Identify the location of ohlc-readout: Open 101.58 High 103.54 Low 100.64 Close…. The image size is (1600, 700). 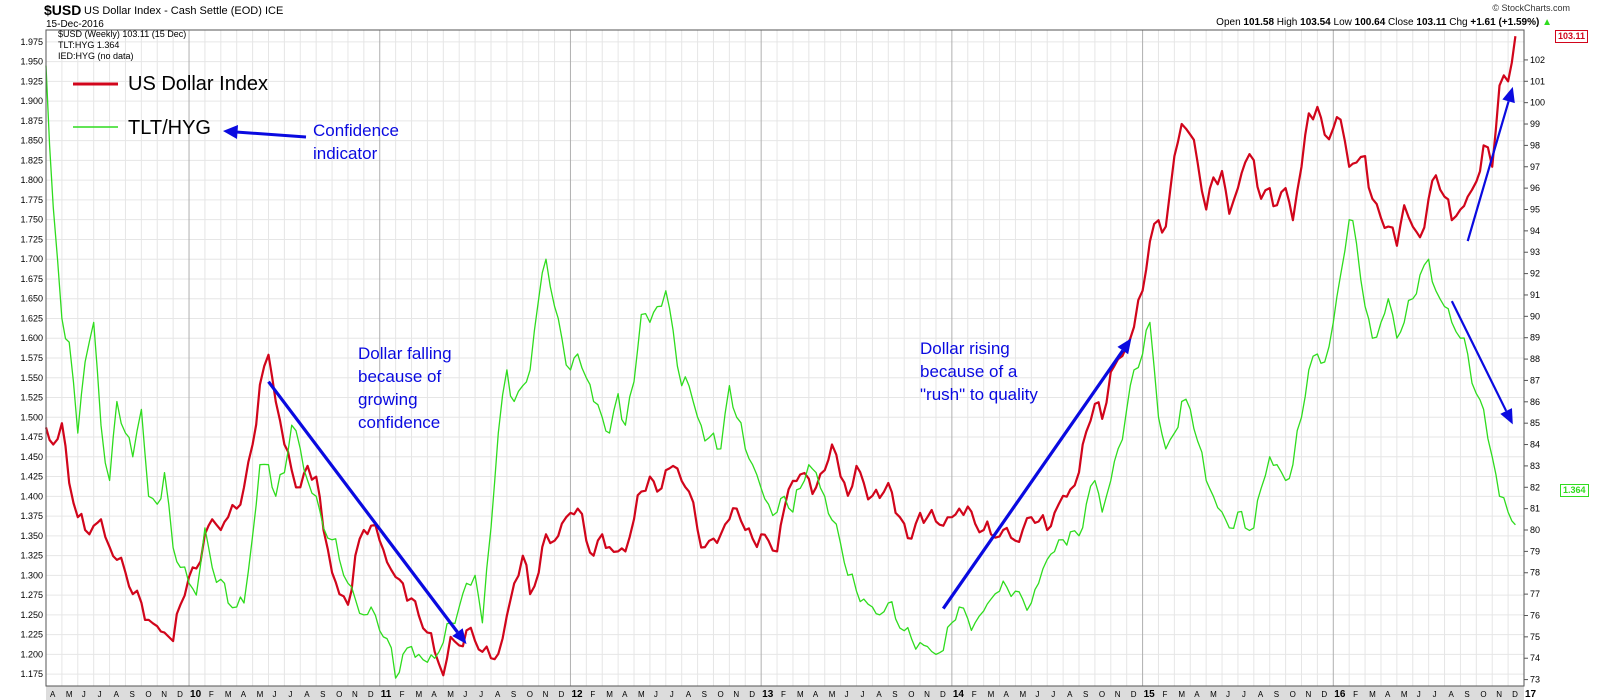
(1384, 22).